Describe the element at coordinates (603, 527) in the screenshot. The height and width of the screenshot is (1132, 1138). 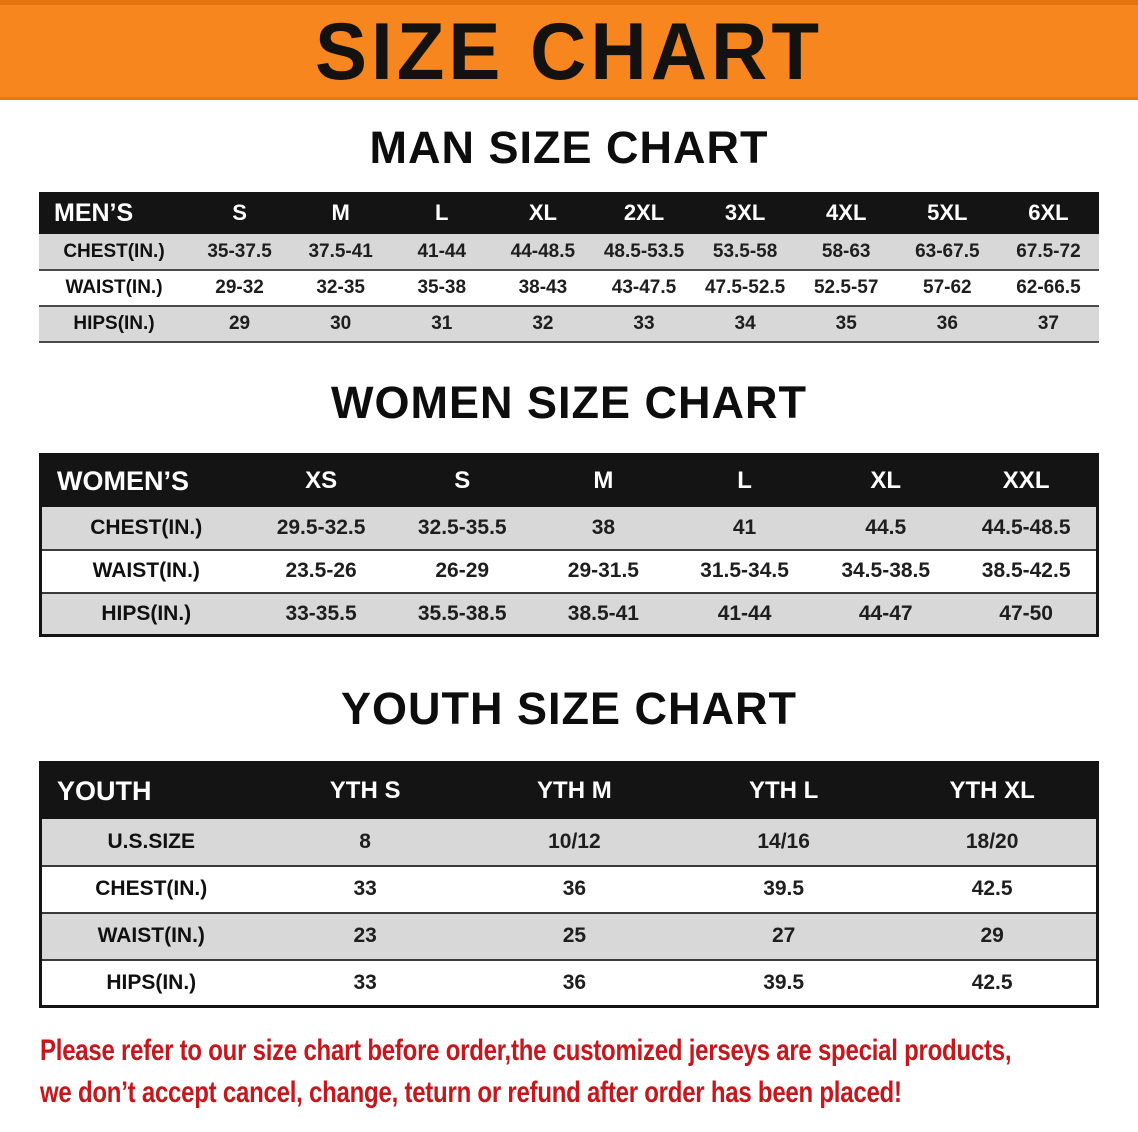
I see `measurement-value: 38` at that location.